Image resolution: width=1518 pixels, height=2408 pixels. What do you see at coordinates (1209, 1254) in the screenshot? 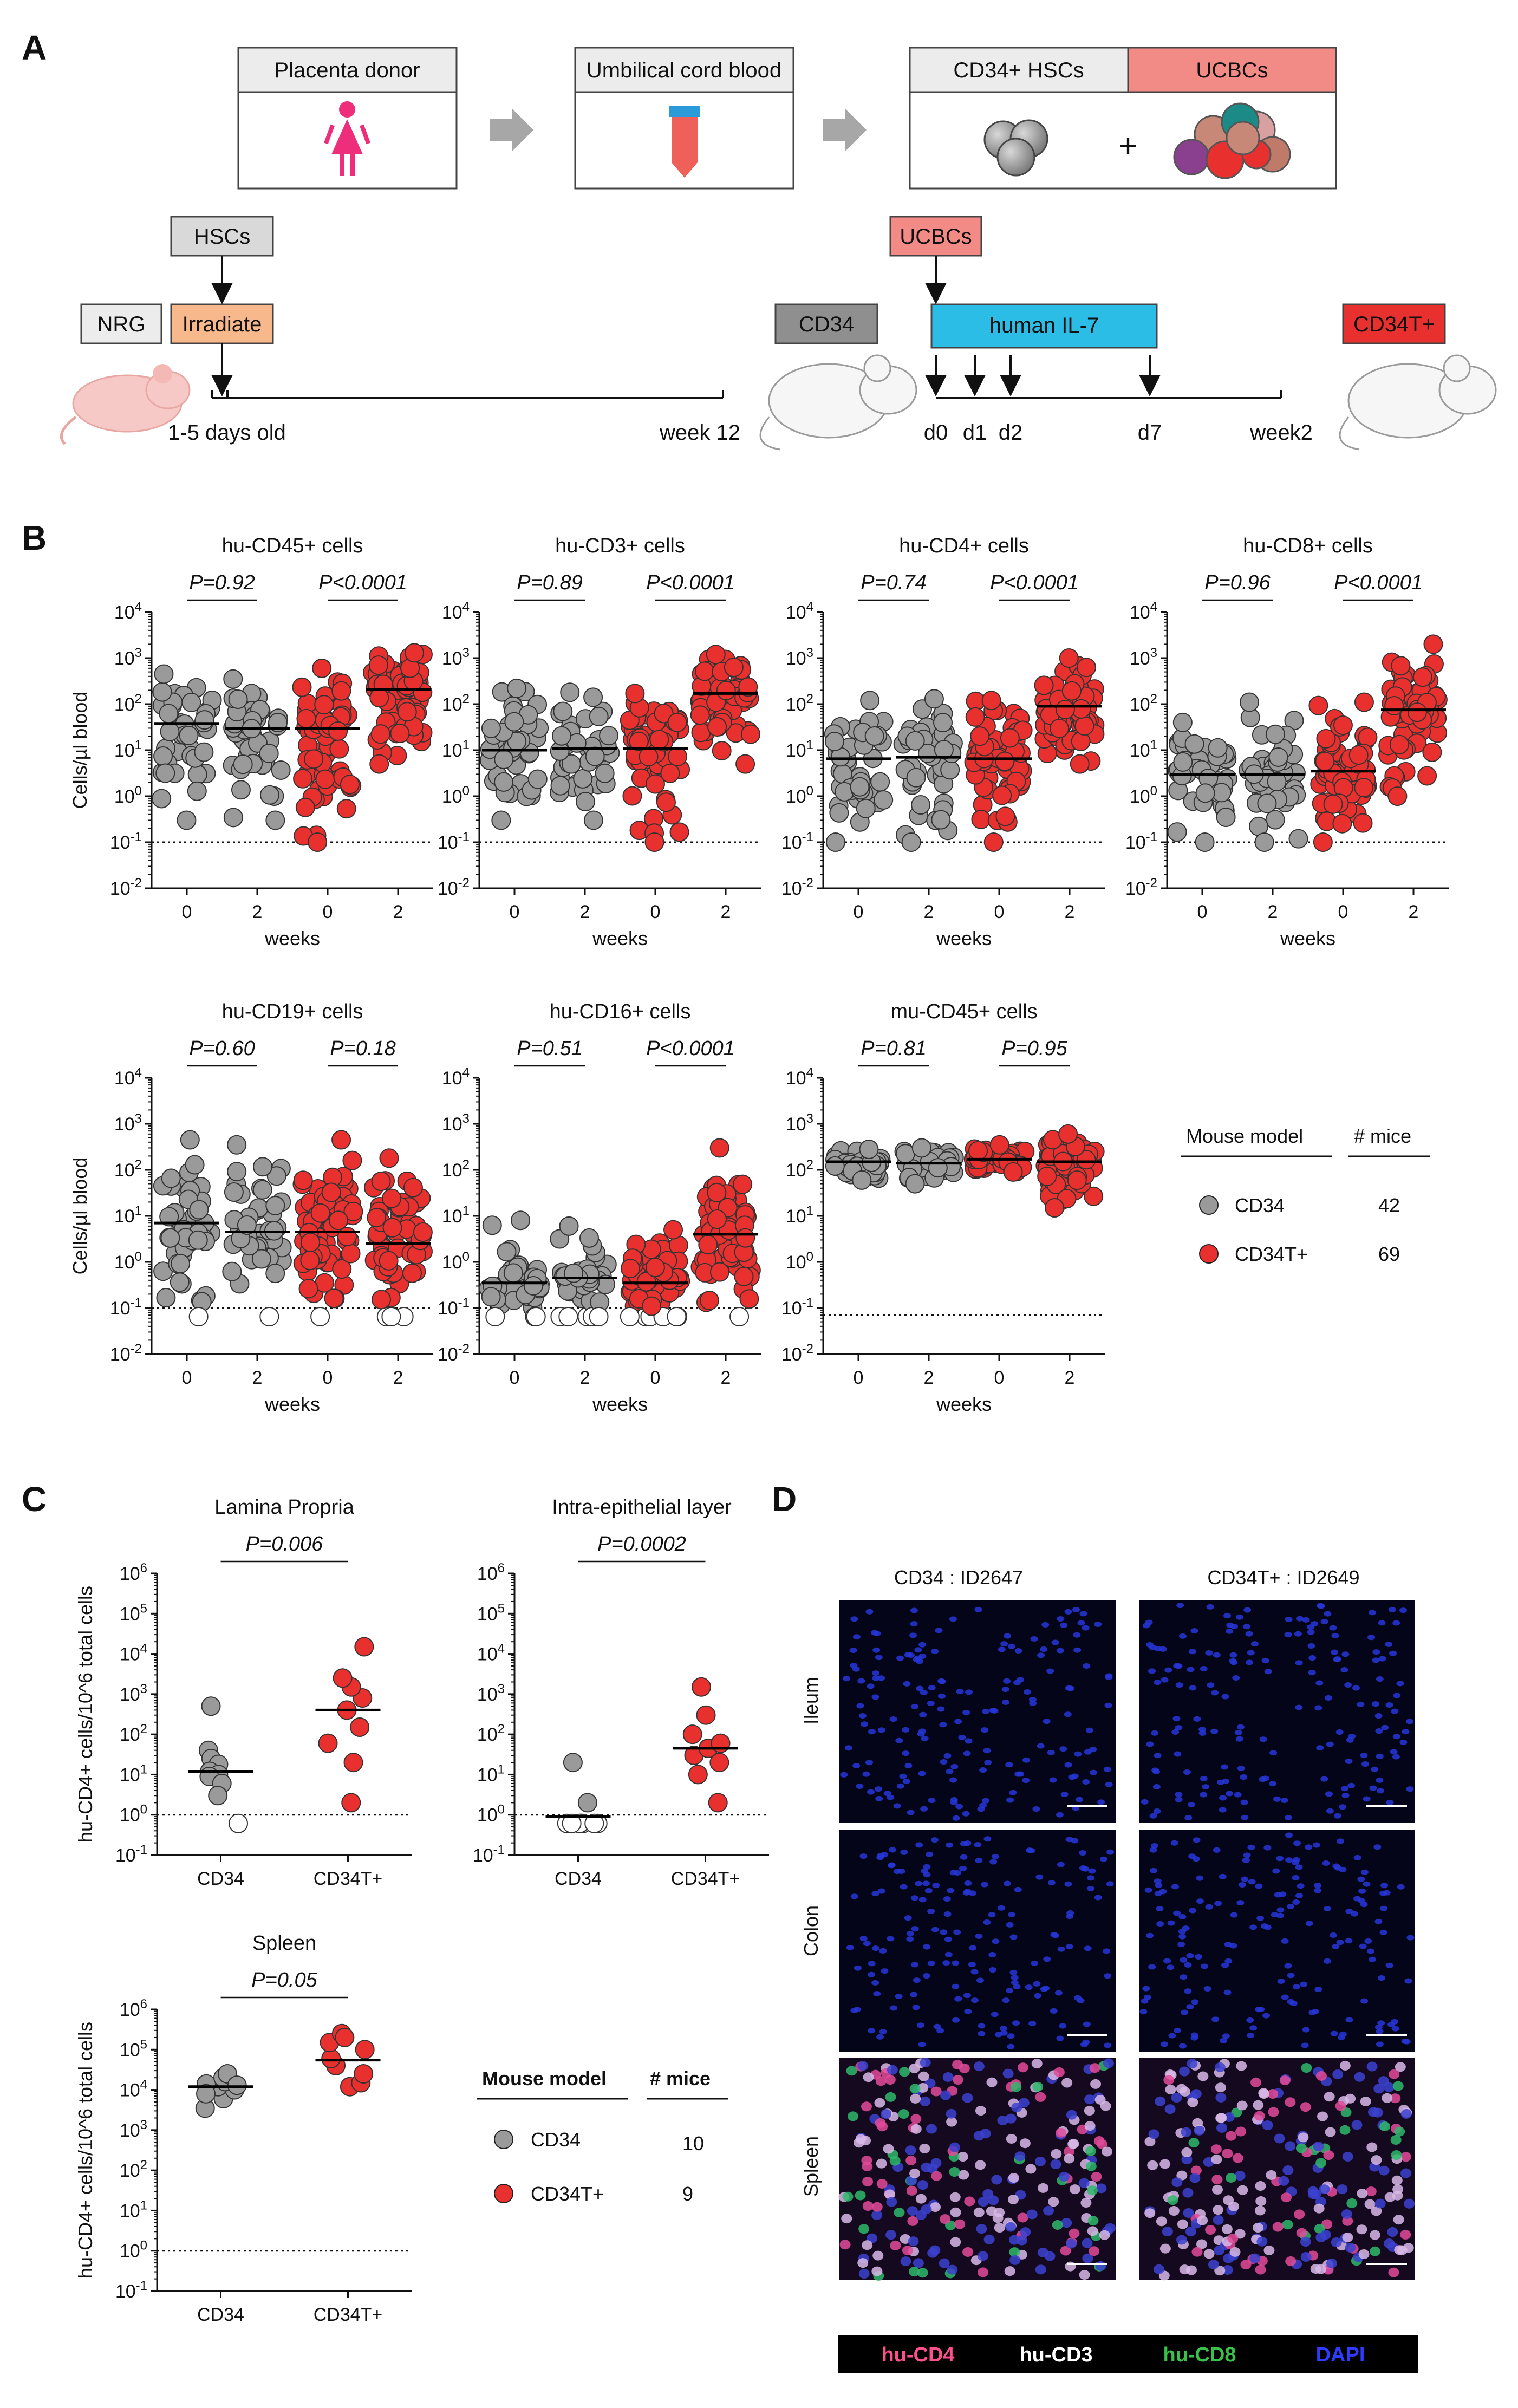
I see `legend-b-cd34t-marker` at bounding box center [1209, 1254].